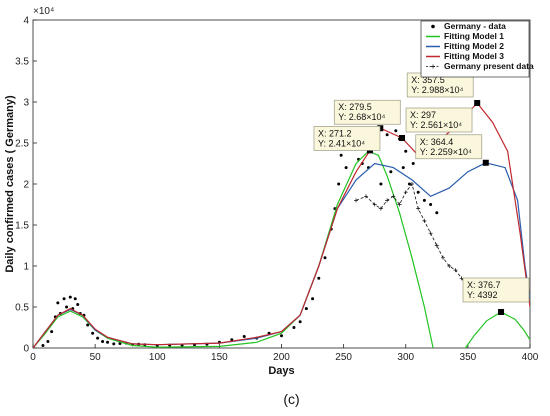  Describe the element at coordinates (22, 144) in the screenshot. I see `y-tick-label: 2.5` at that location.